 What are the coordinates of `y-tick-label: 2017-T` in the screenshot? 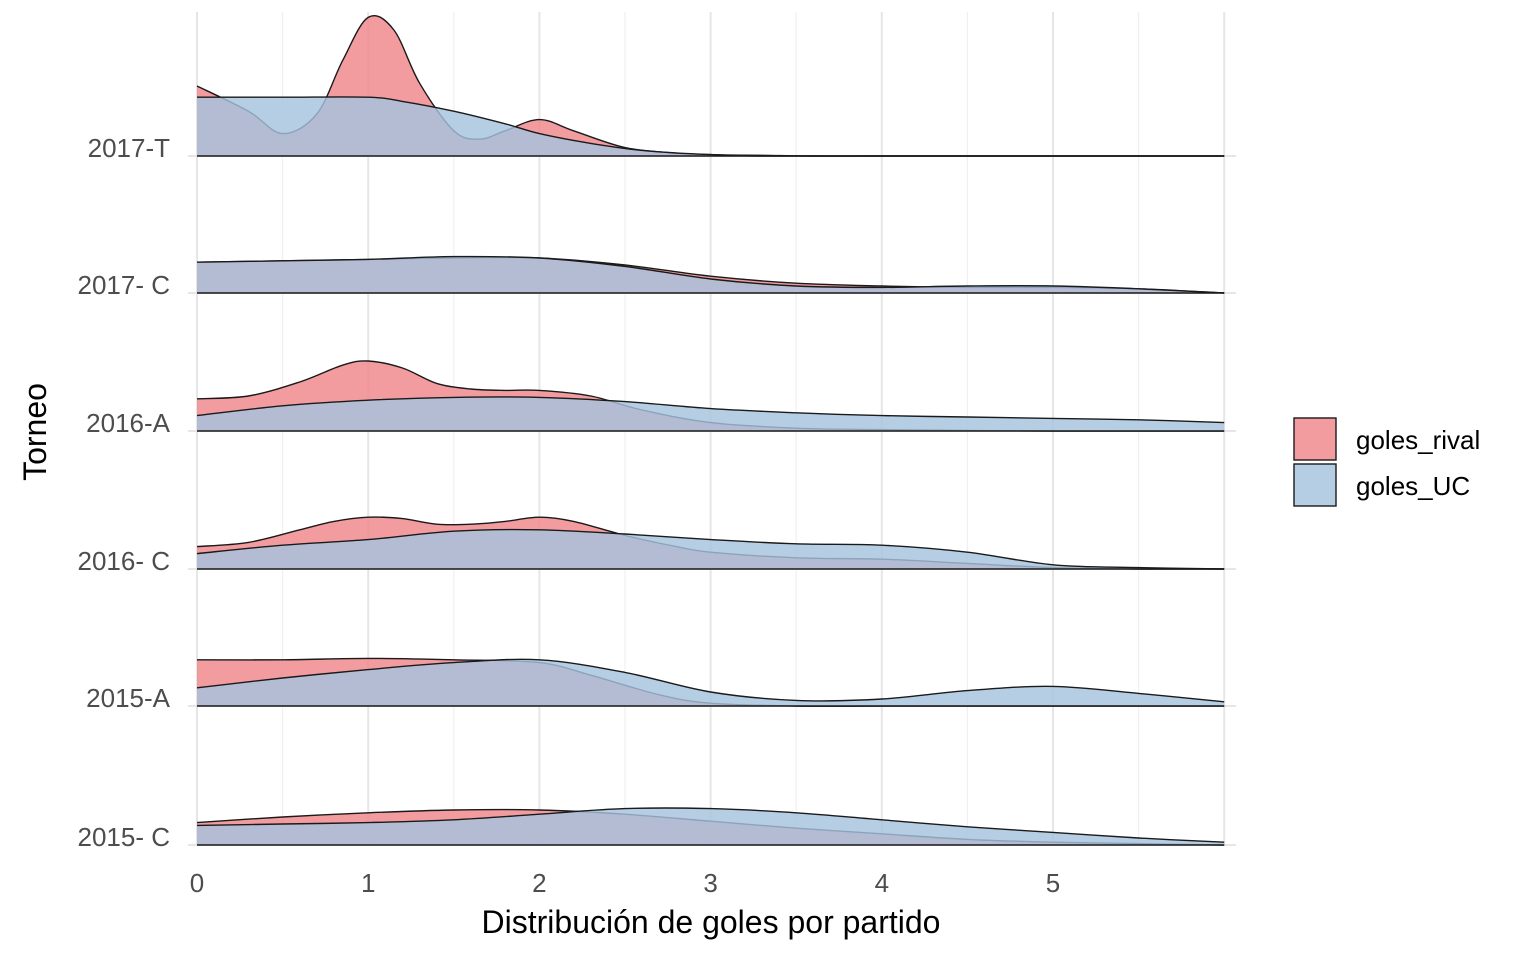 It's located at (129, 148).